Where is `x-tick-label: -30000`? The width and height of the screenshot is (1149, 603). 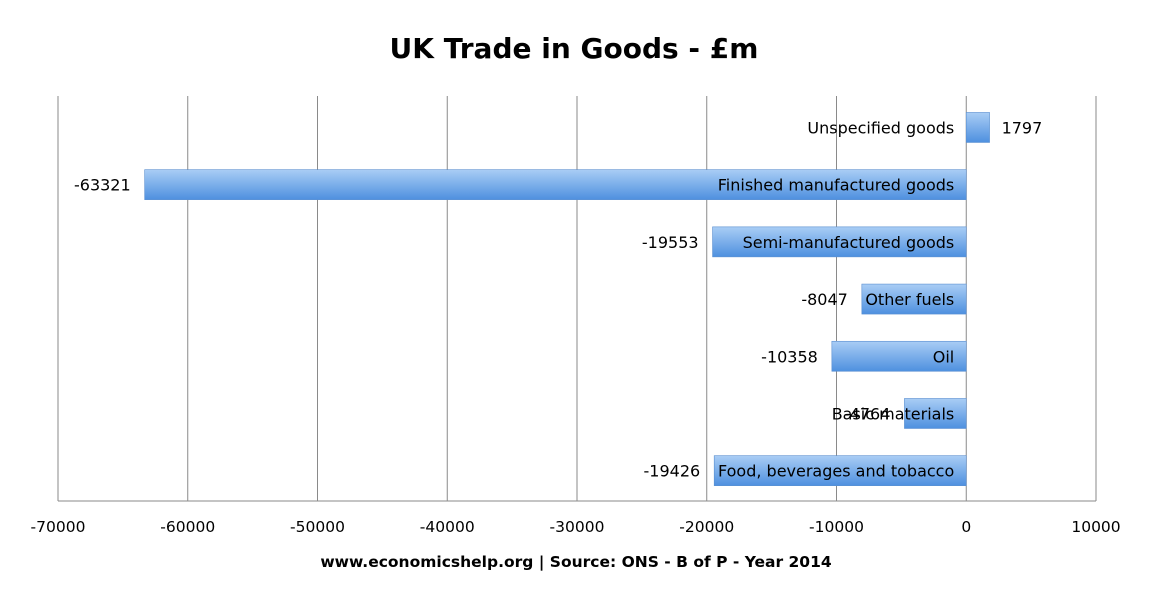
x-tick-label: -30000 is located at coordinates (577, 527).